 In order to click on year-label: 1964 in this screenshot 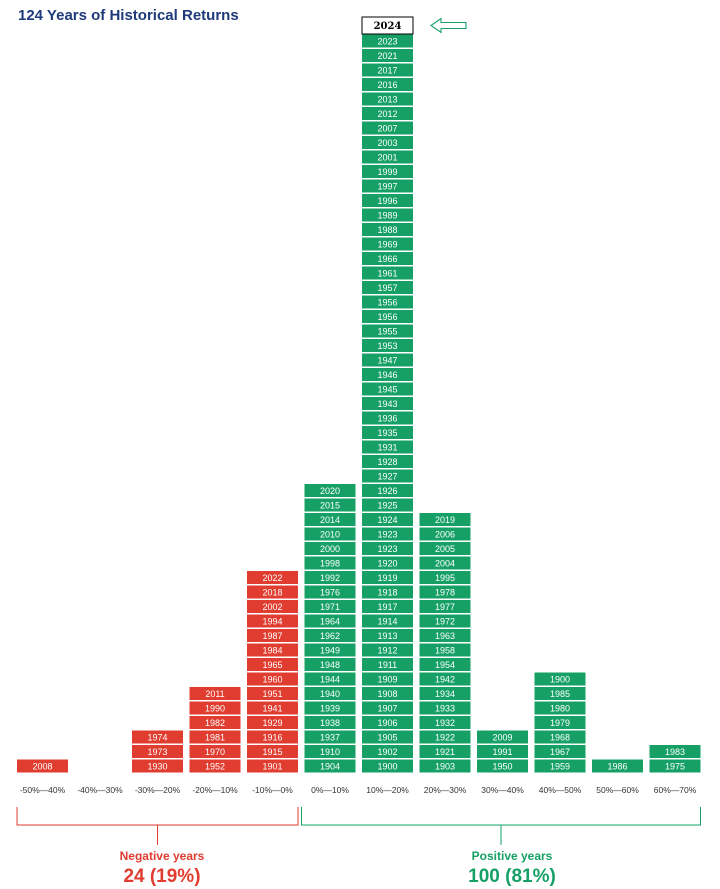, I will do `click(330, 621)`.